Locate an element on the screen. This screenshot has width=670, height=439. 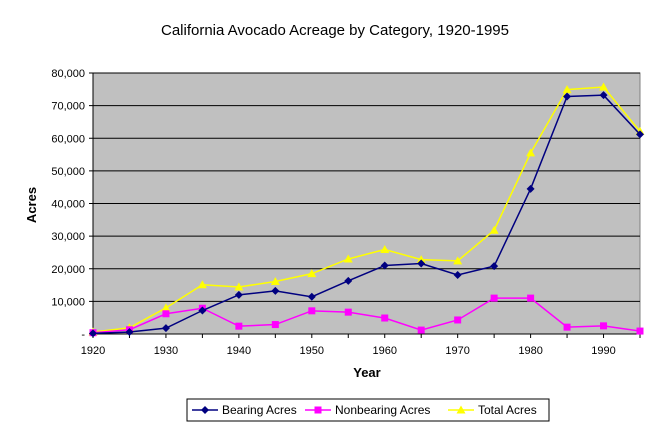
x-tick-label: 1930 is located at coordinates (166, 351).